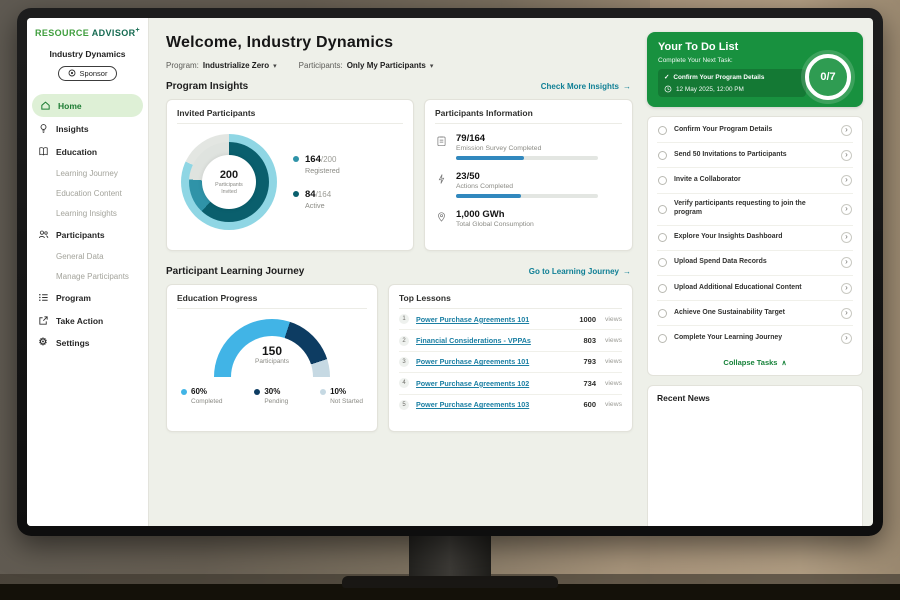  I want to click on sidebar-item-program: Program, so click(87, 297).